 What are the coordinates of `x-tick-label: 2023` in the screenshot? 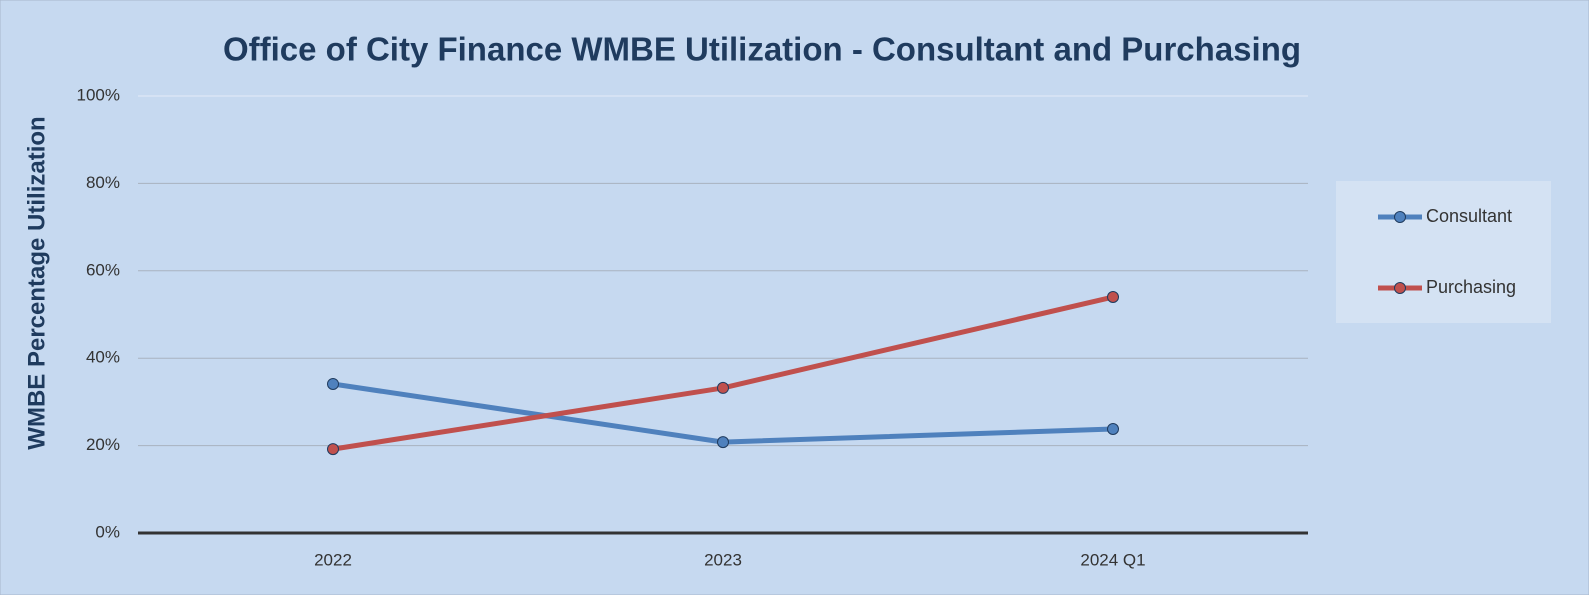 It's located at (723, 559).